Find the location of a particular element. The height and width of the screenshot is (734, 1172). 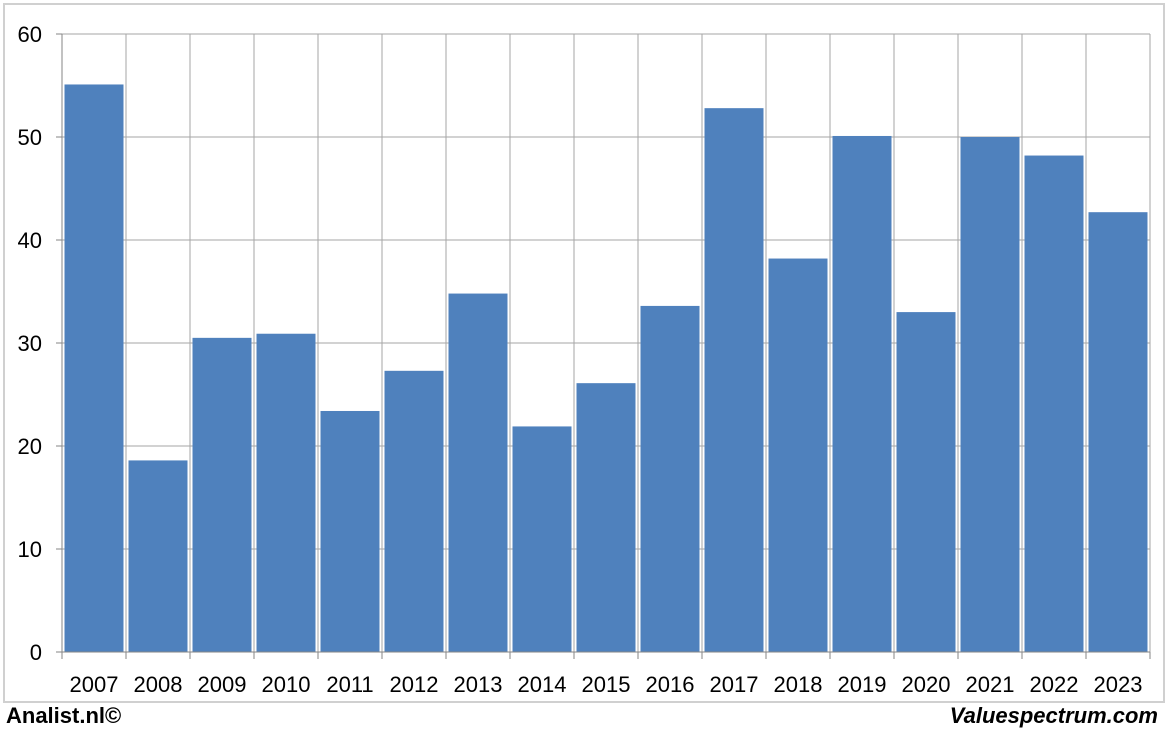

x-tick-label: 2015 is located at coordinates (606, 684).